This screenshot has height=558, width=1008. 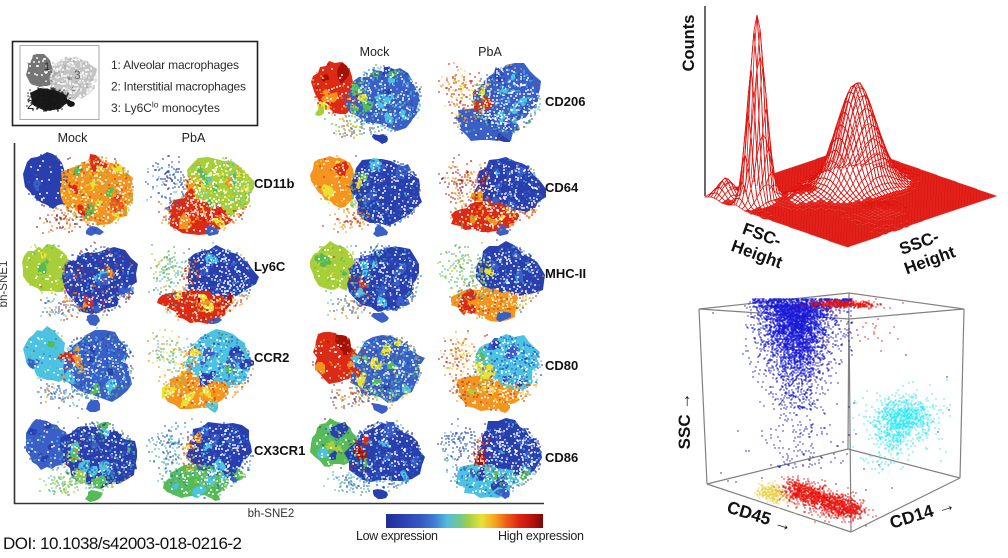 What do you see at coordinates (689, 43) in the screenshot?
I see `svg-text: Counts` at bounding box center [689, 43].